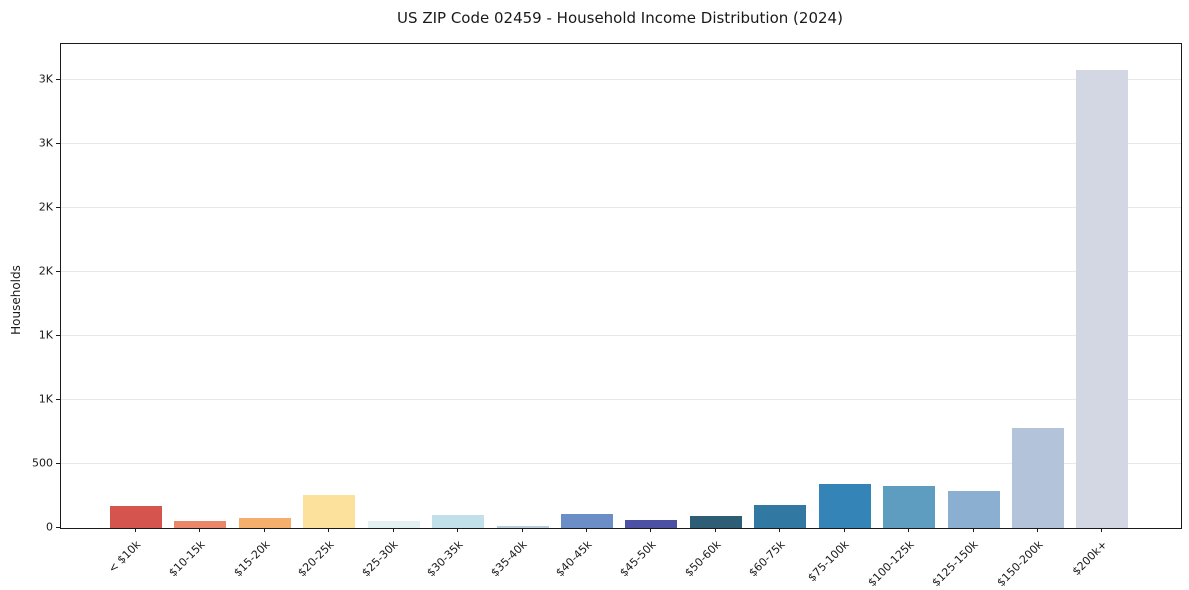  Describe the element at coordinates (715, 521) in the screenshot. I see `bar-50-60k` at that location.